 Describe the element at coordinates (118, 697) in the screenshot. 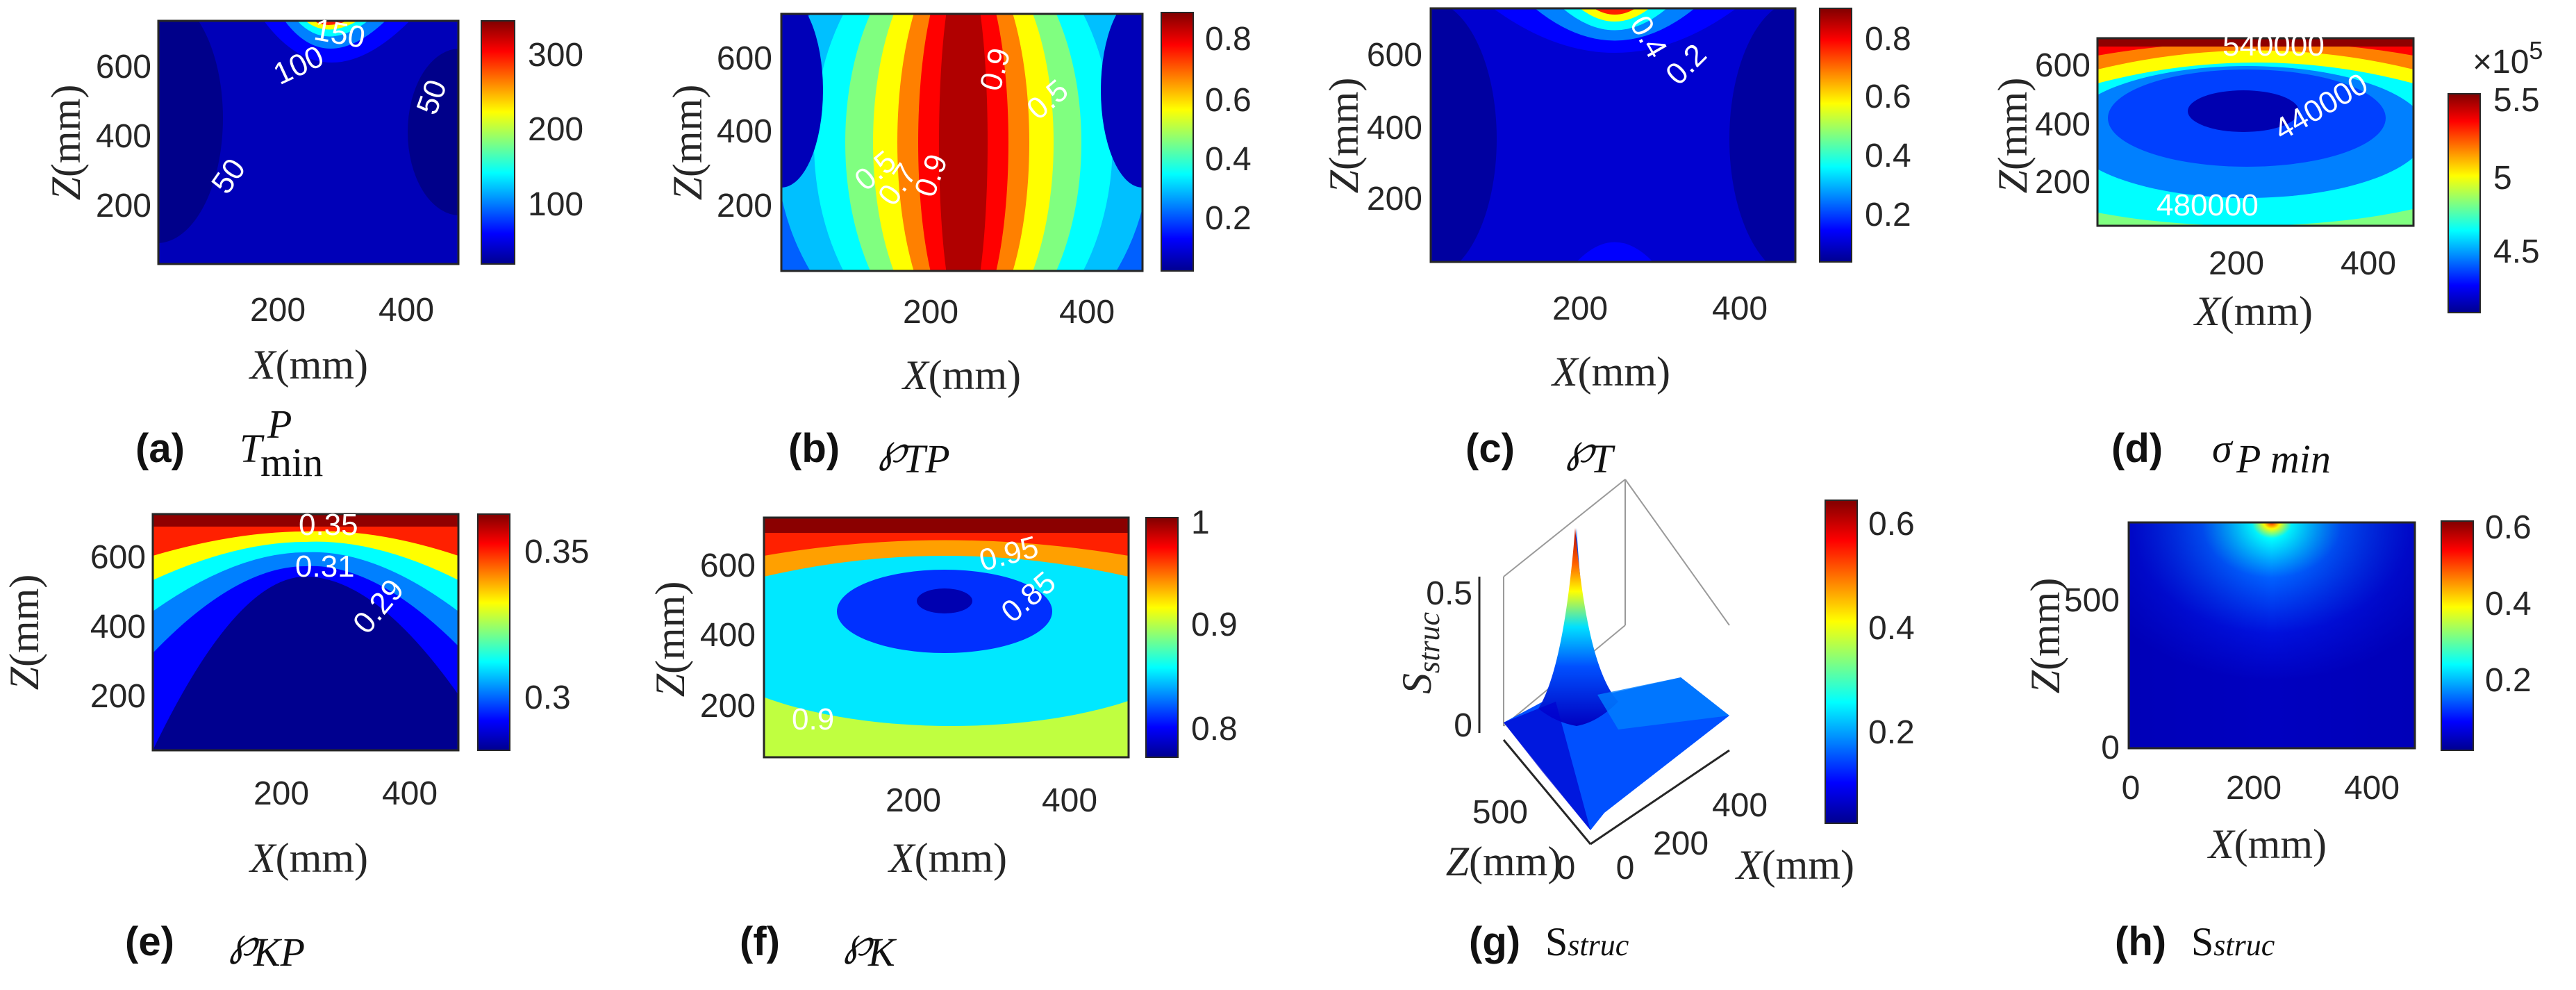

I see `ytick-e-200: 200` at that location.